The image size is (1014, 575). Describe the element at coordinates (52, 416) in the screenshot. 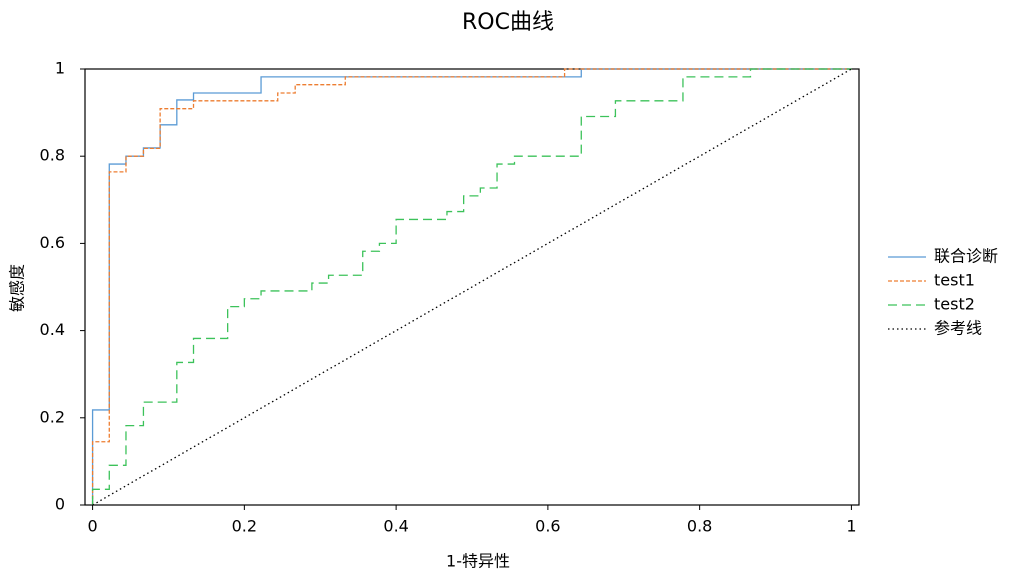

I see `y-tick-label: 0.2` at that location.